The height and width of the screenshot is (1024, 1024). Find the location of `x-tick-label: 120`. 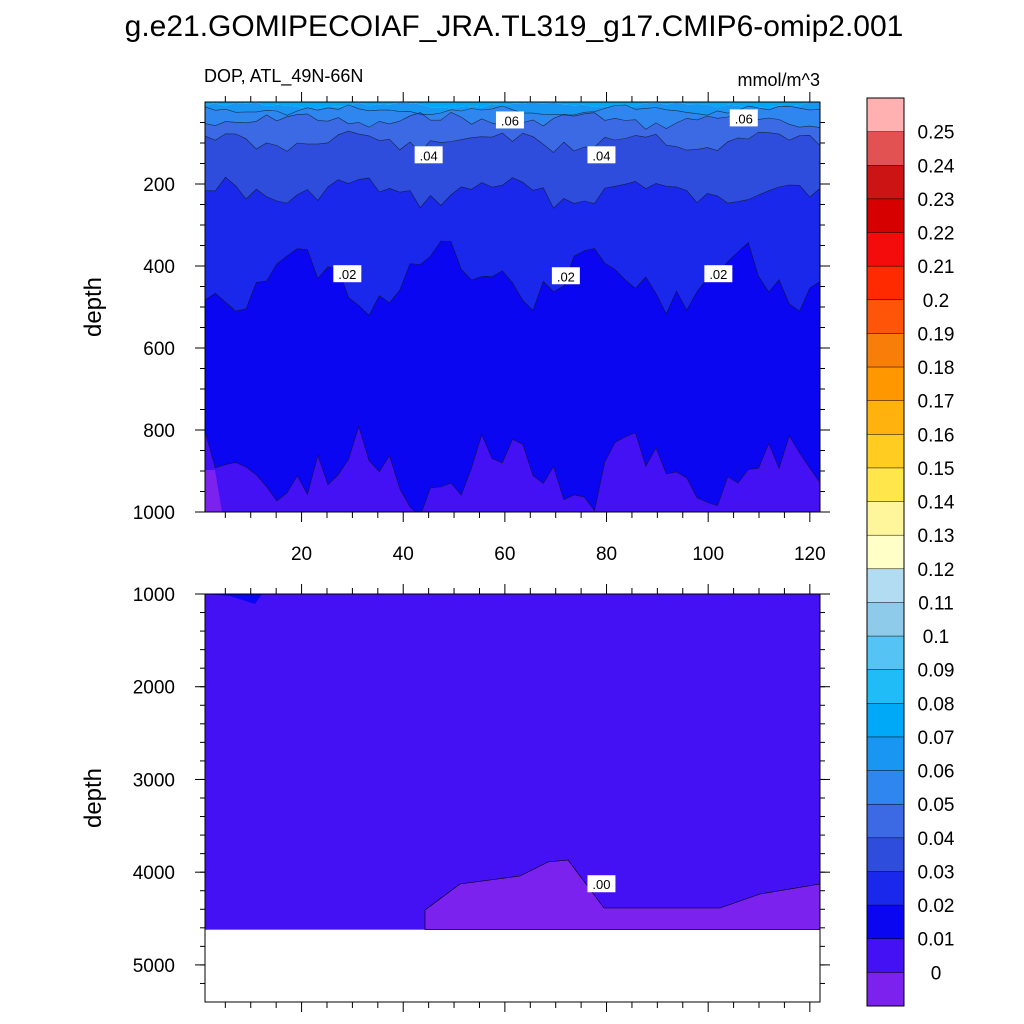

x-tick-label: 120 is located at coordinates (810, 554).